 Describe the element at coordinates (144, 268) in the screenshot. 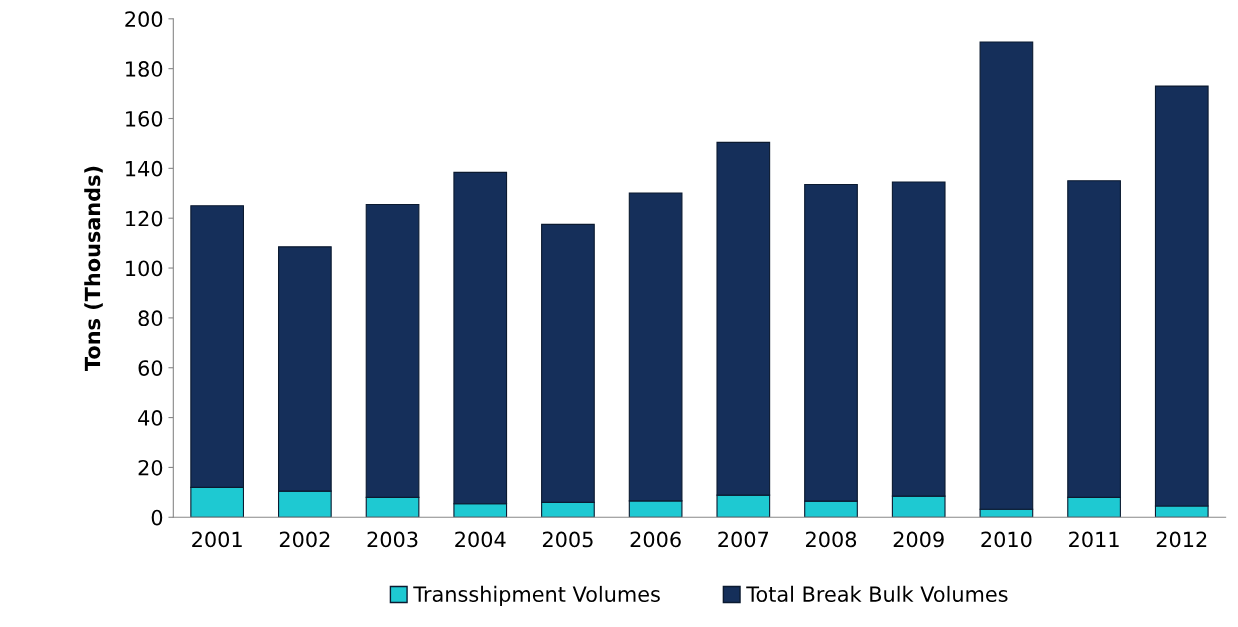

I see `y-tick-label: 100` at that location.